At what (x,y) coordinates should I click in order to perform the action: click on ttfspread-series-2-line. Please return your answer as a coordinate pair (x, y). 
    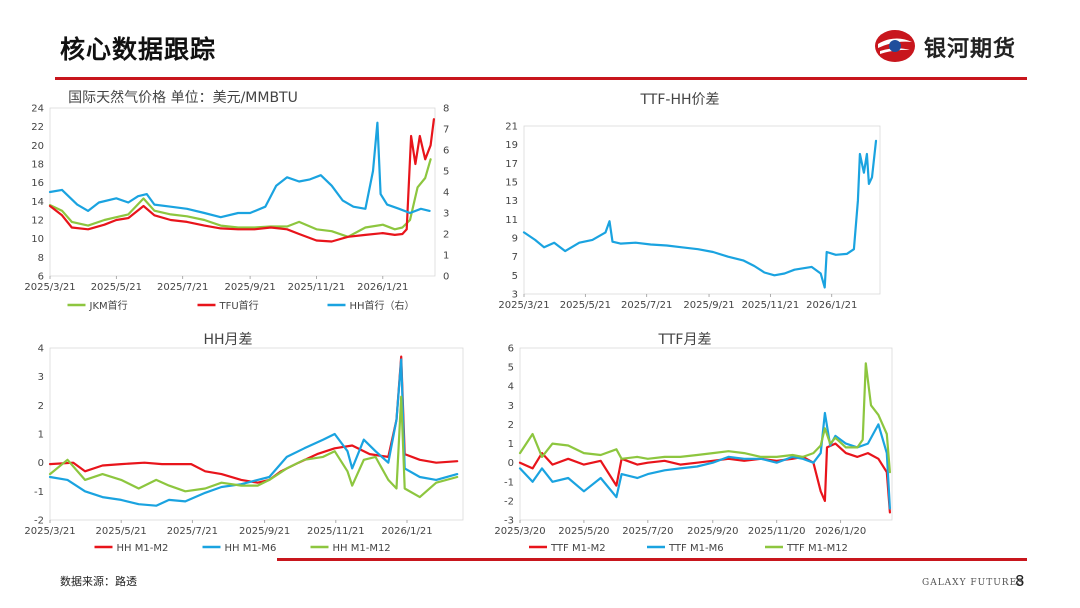
    Looking at the image, I should click on (704, 418).